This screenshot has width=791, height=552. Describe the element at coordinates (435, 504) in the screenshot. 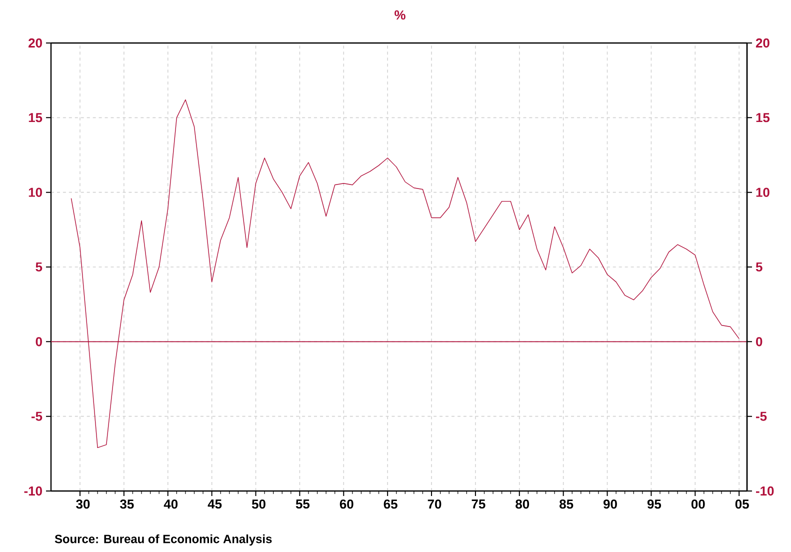

I see `x-tick-label: 70` at that location.